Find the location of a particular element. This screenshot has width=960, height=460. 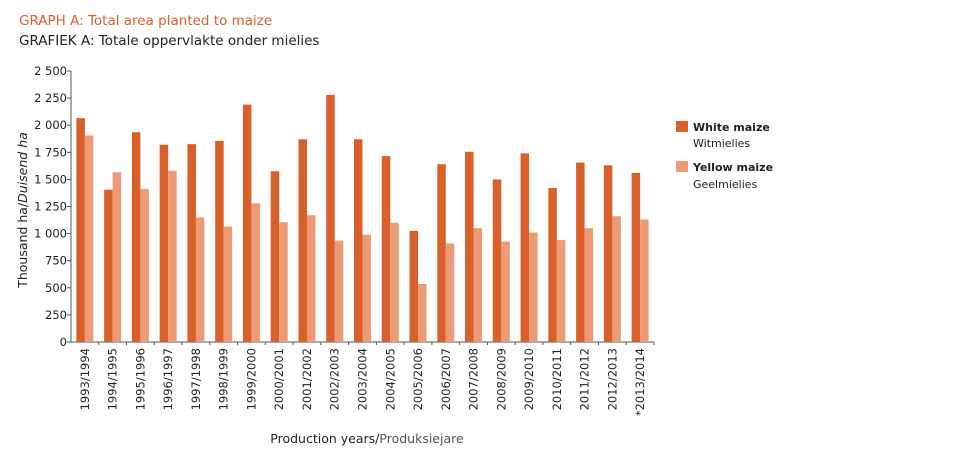

x-axis-label: Production years/Produksiejare is located at coordinates (367, 438).